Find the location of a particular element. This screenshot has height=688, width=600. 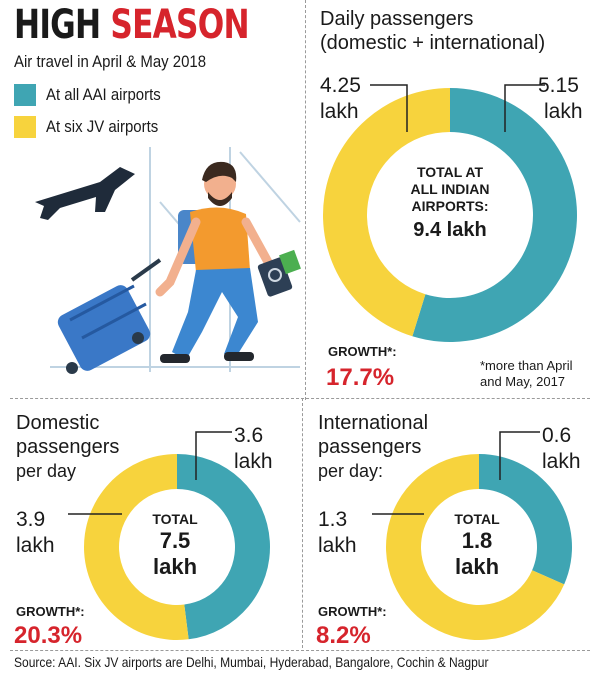

daily-note-line1: *more than April is located at coordinates (526, 365).